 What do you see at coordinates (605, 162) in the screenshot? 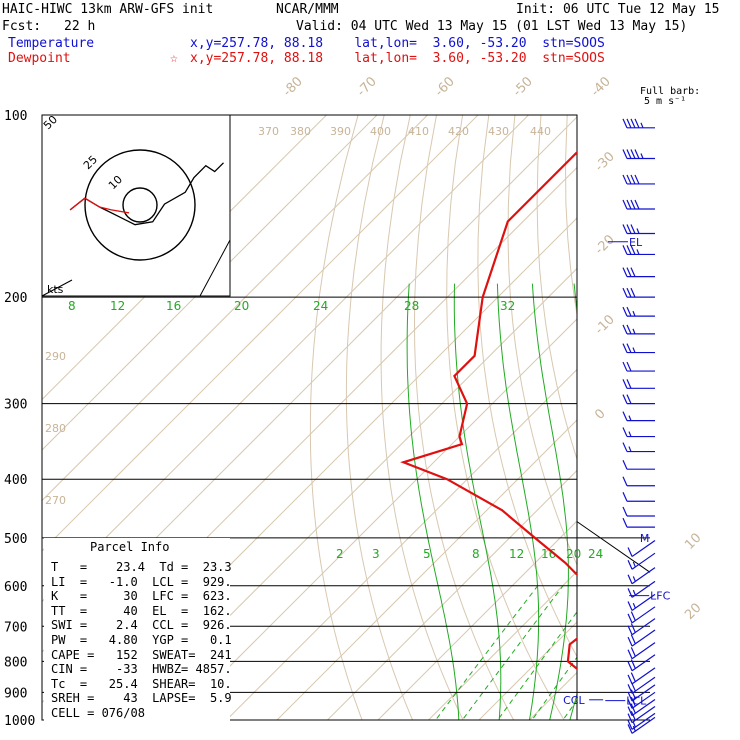
I see `isotherm-label: -30` at bounding box center [605, 162].